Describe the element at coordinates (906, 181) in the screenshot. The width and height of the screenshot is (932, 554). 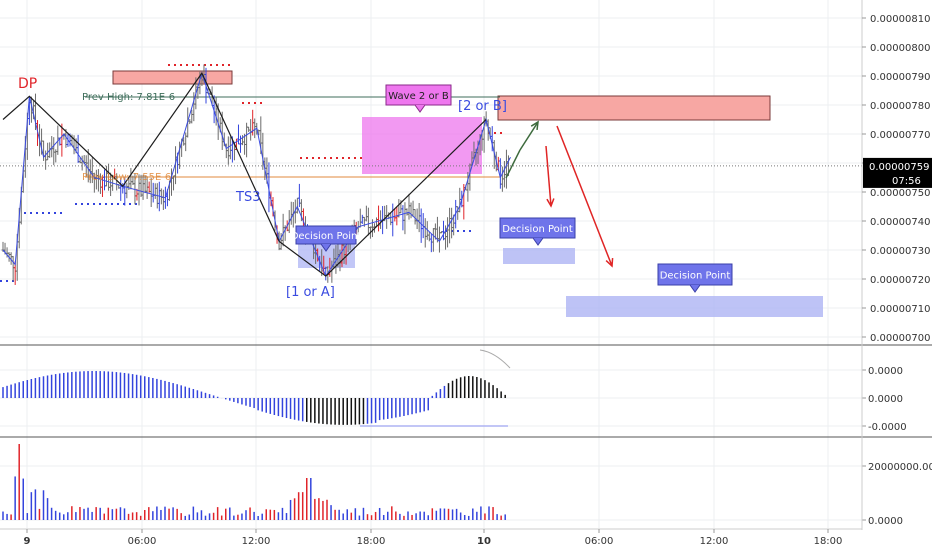
I see `bar-countdown: 07:56` at that location.